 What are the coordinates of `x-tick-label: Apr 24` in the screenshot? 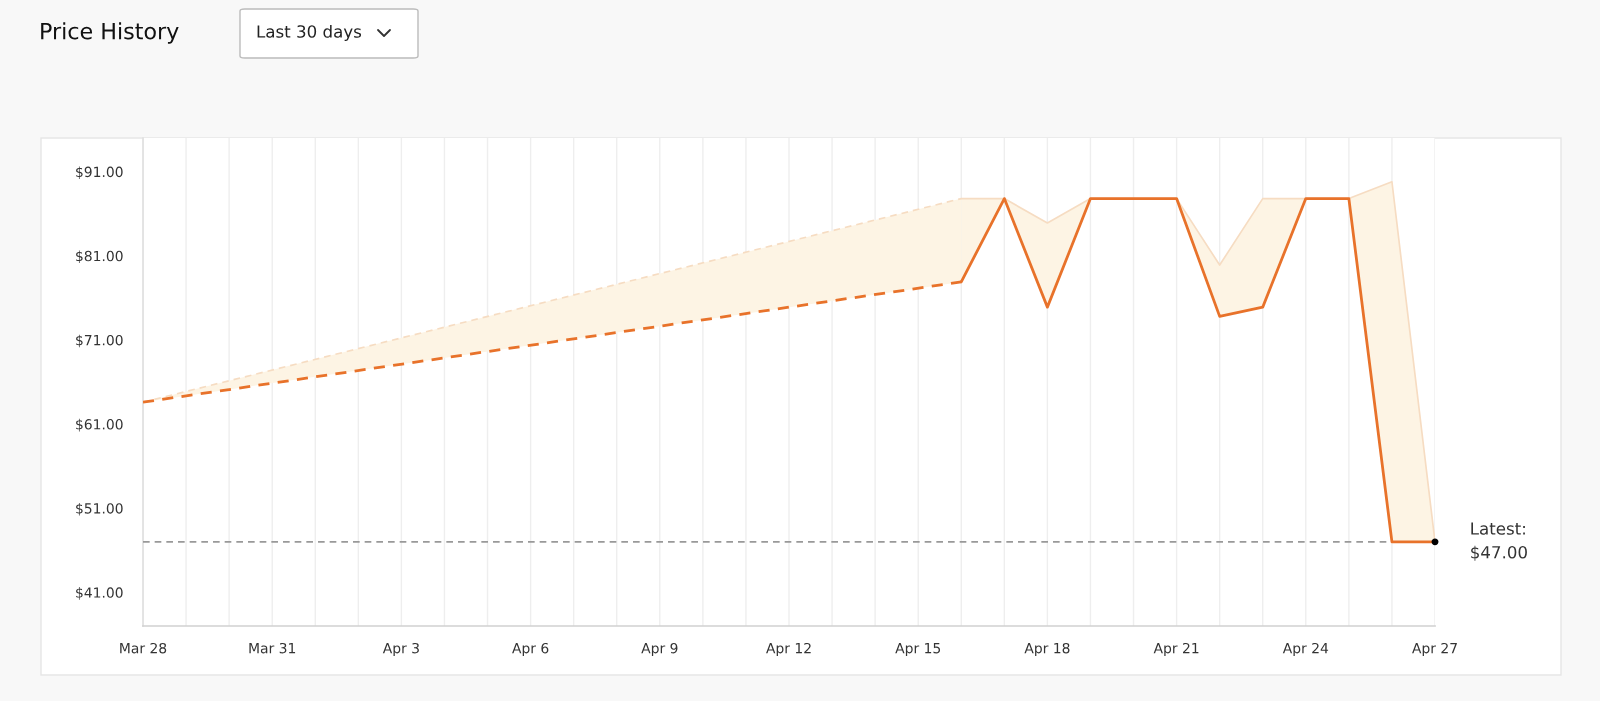 It's located at (1305, 649).